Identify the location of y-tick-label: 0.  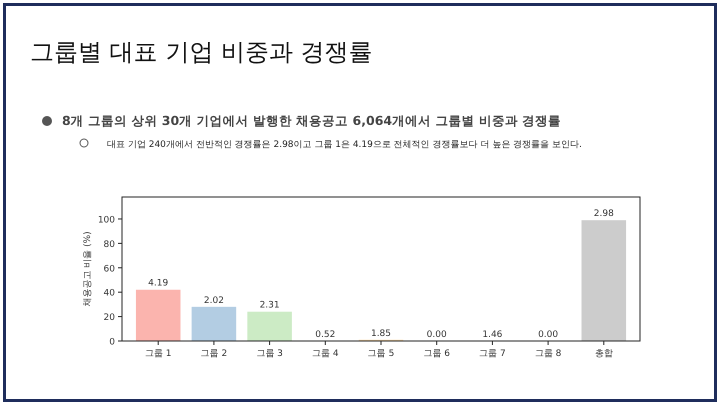
(112, 343).